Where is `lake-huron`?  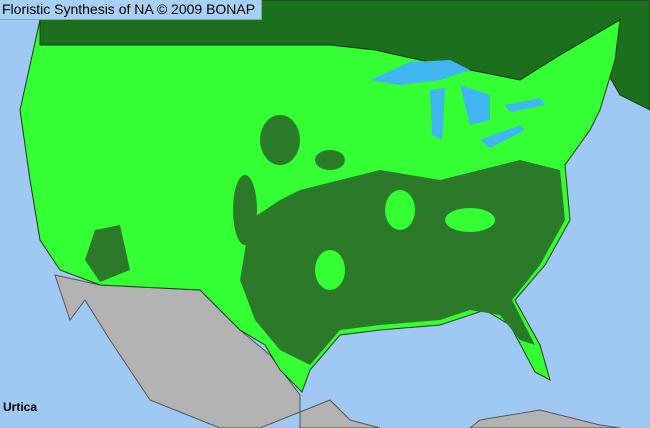 lake-huron is located at coordinates (475, 105).